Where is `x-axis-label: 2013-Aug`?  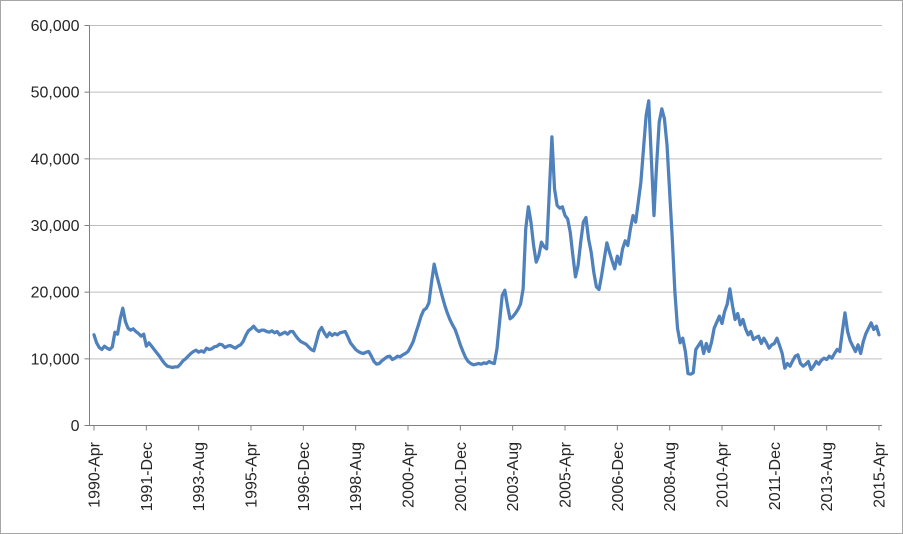 x-axis-label: 2013-Aug is located at coordinates (827, 476).